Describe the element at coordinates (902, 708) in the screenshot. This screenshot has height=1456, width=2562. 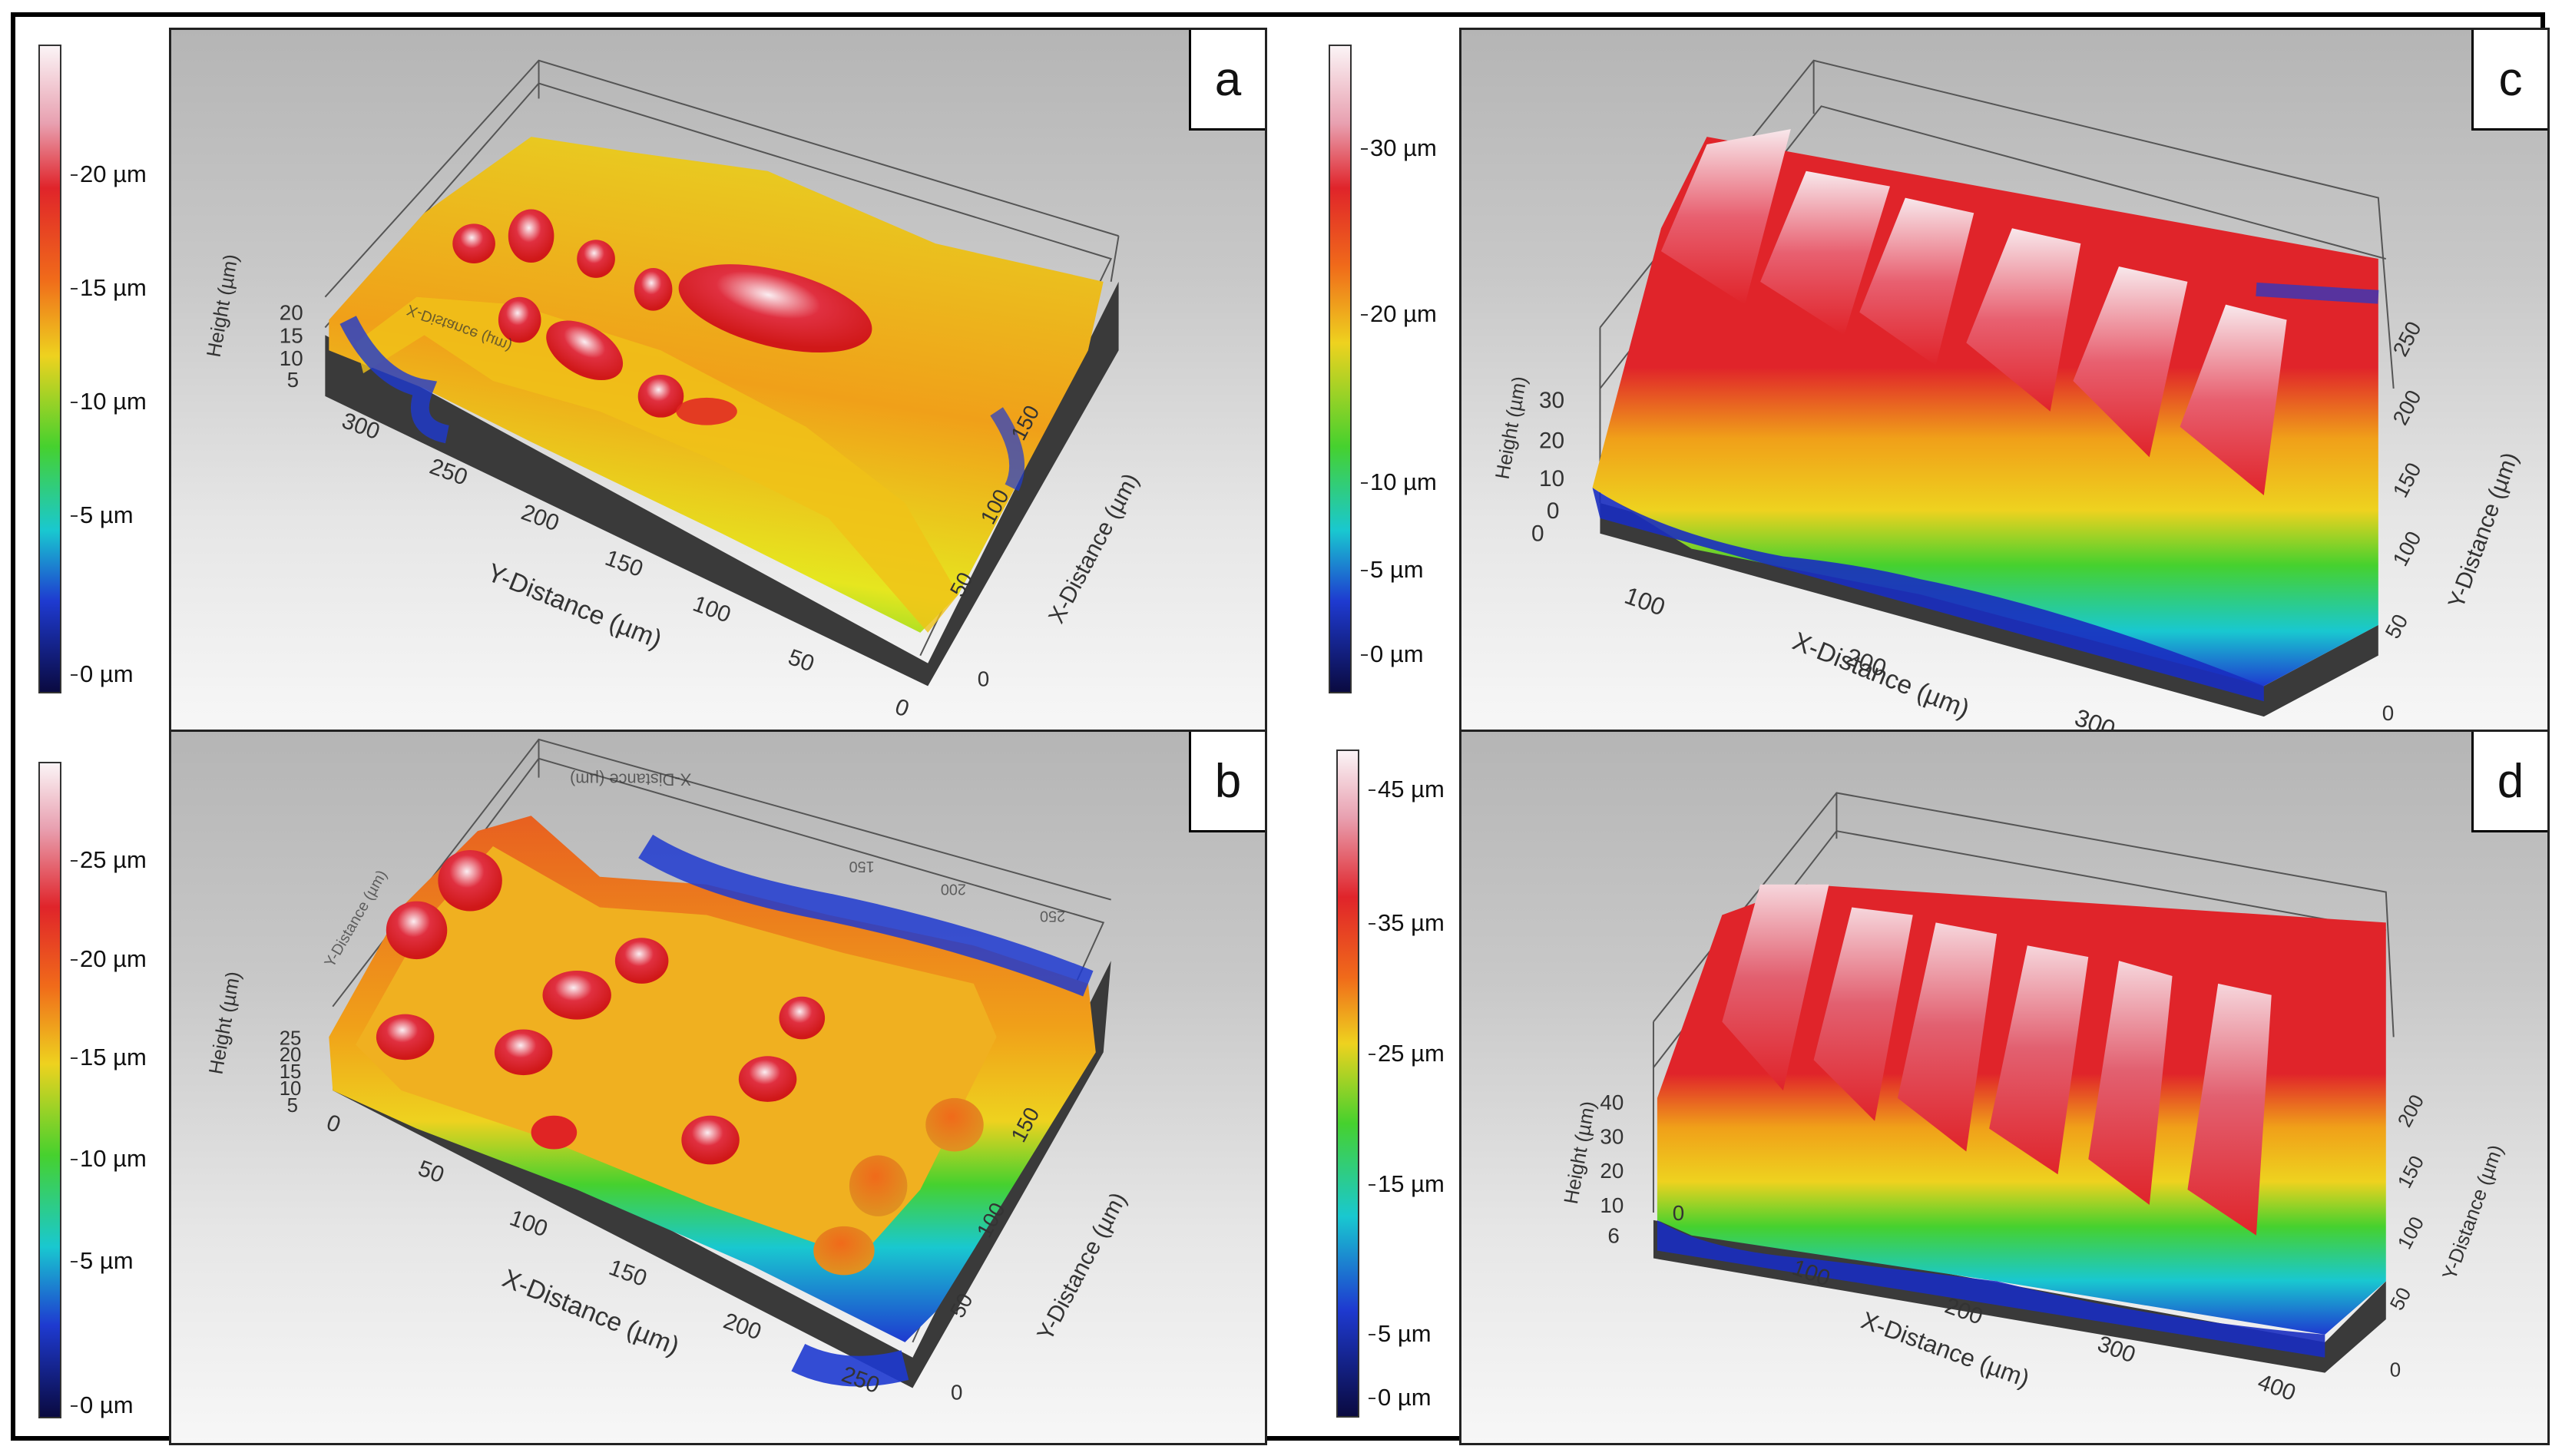
I see `y-tick-a: 0` at that location.